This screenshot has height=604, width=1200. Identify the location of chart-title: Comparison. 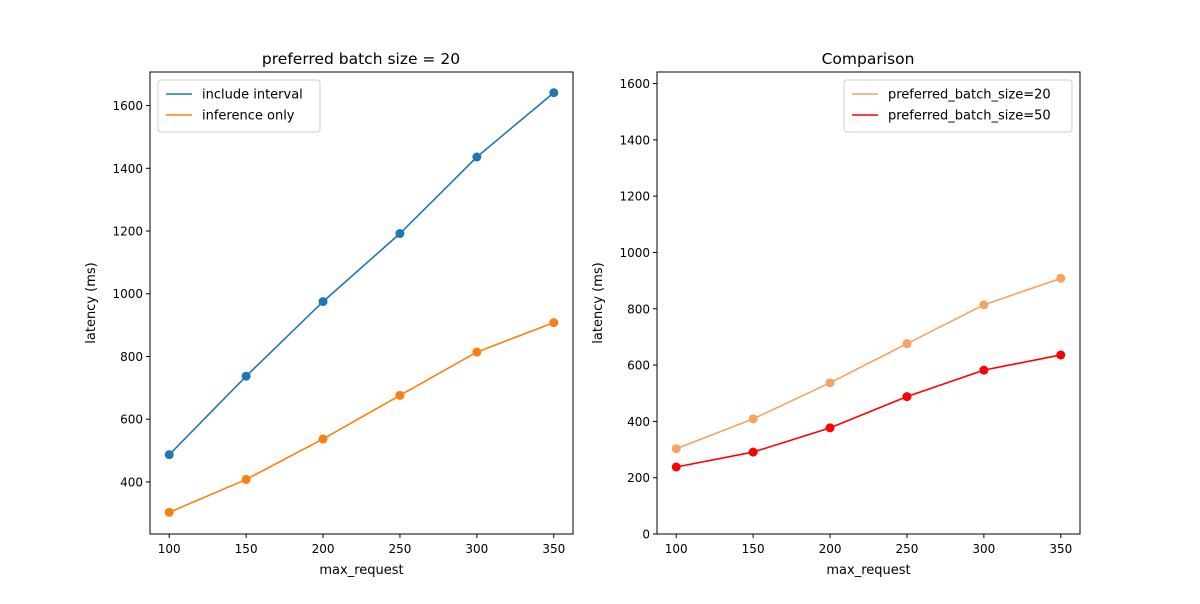
(868, 59).